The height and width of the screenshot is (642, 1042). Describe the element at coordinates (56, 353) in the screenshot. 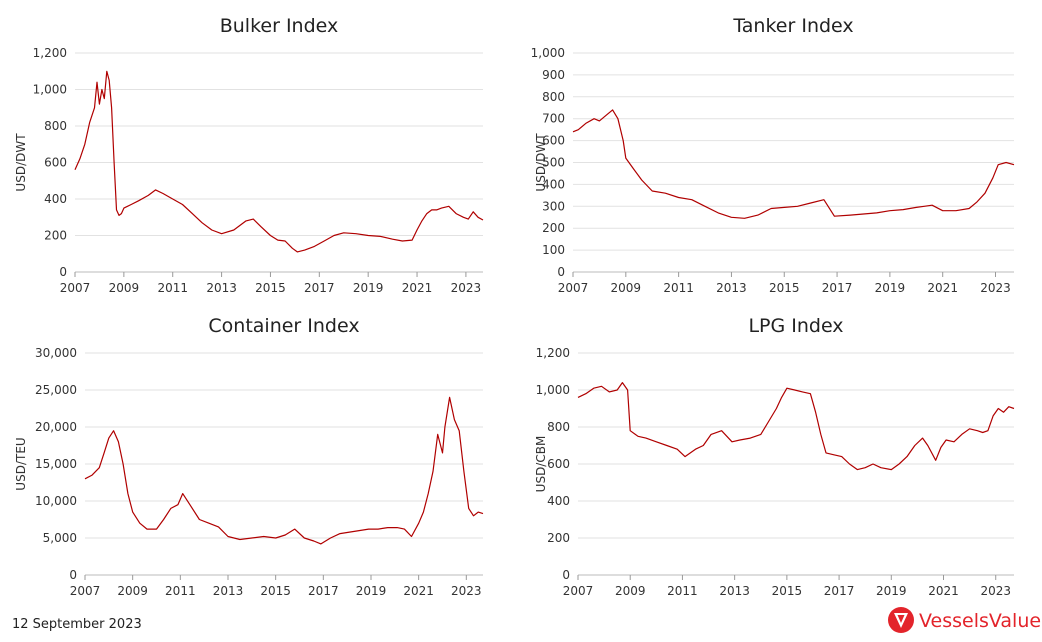

I see `y-tick-label: 30,000` at that location.